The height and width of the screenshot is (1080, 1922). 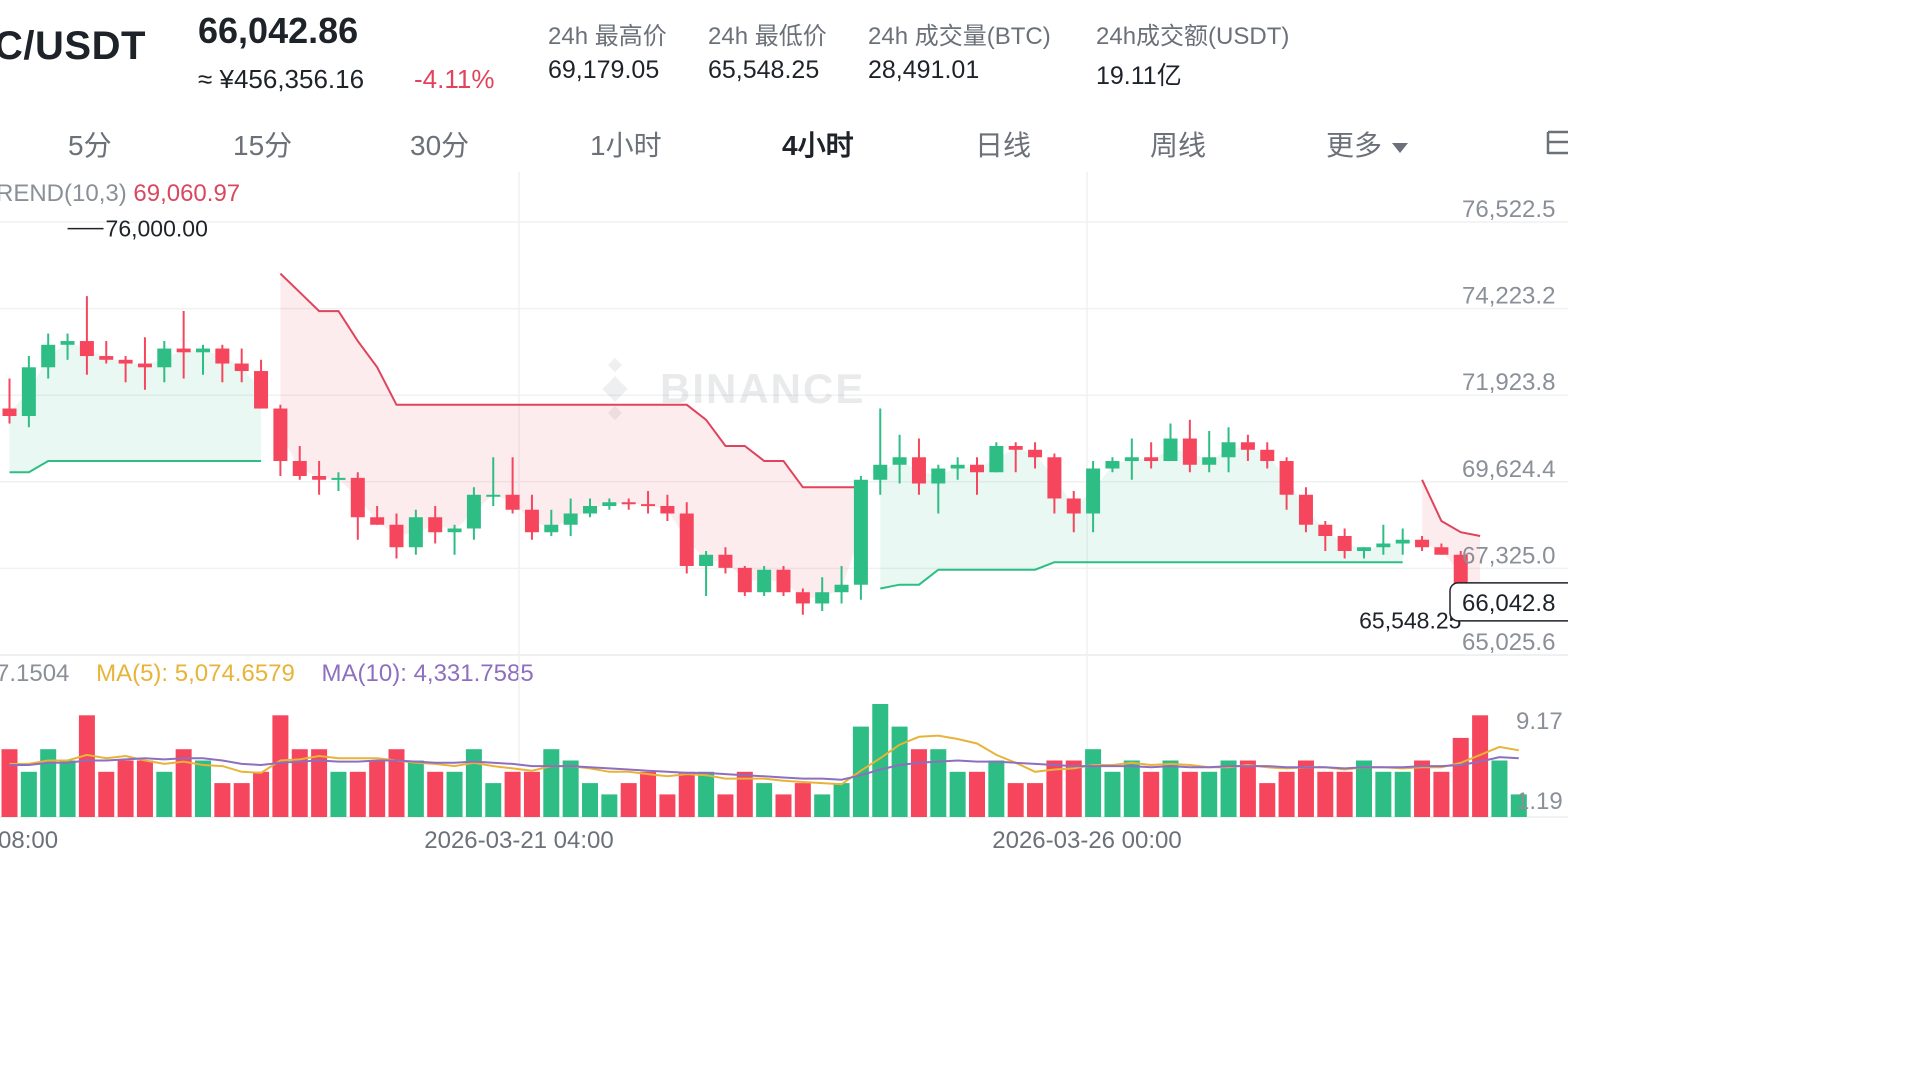 I want to click on ma10-label: MA(10): 4,331.7585, so click(x=427, y=673).